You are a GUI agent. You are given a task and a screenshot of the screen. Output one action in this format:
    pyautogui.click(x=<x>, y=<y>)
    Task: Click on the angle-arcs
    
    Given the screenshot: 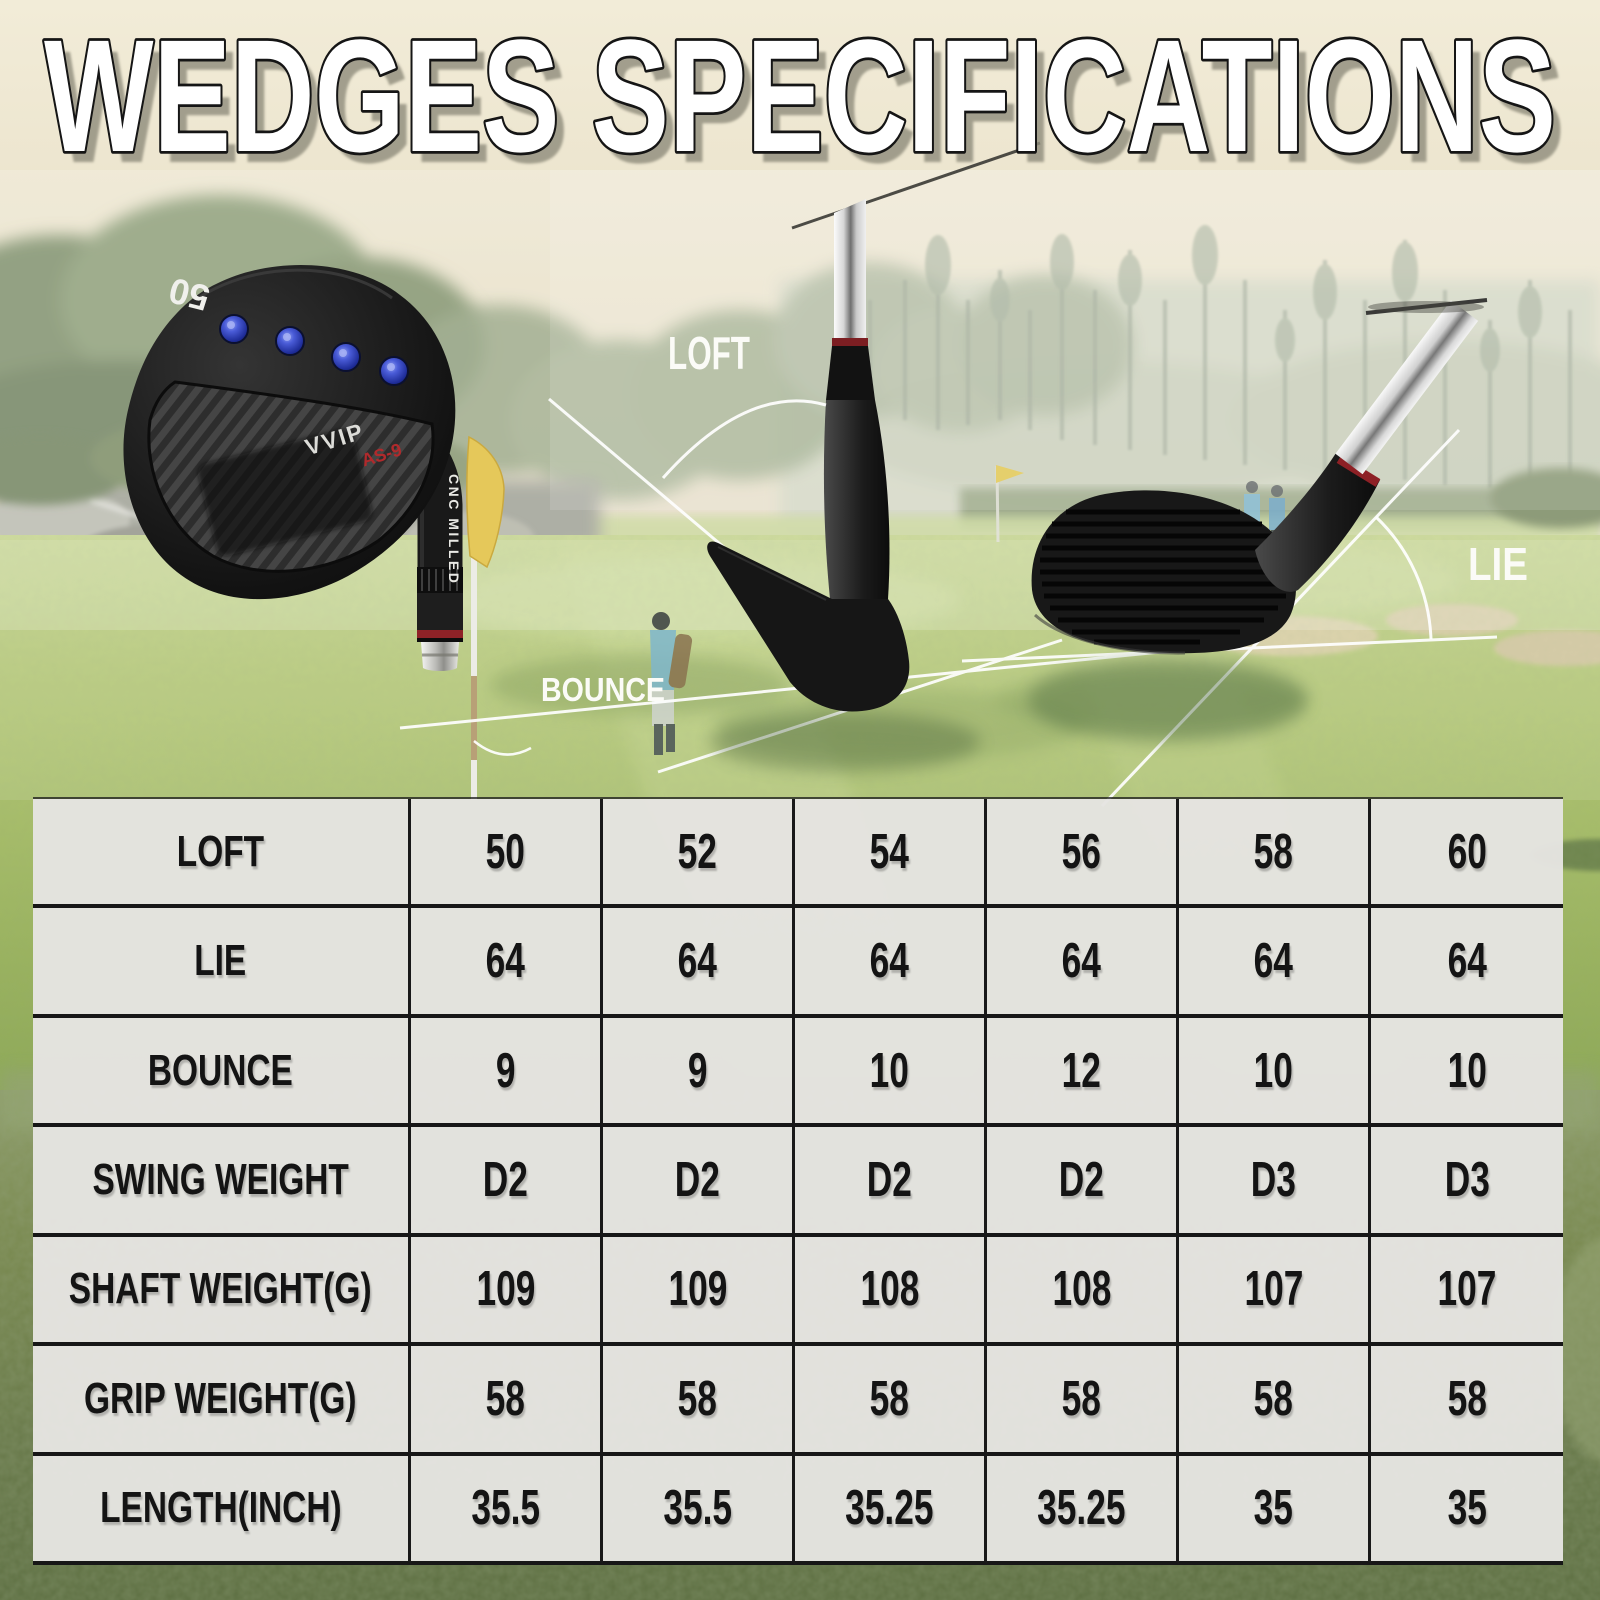 What is the action you would take?
    pyautogui.click(x=953, y=577)
    